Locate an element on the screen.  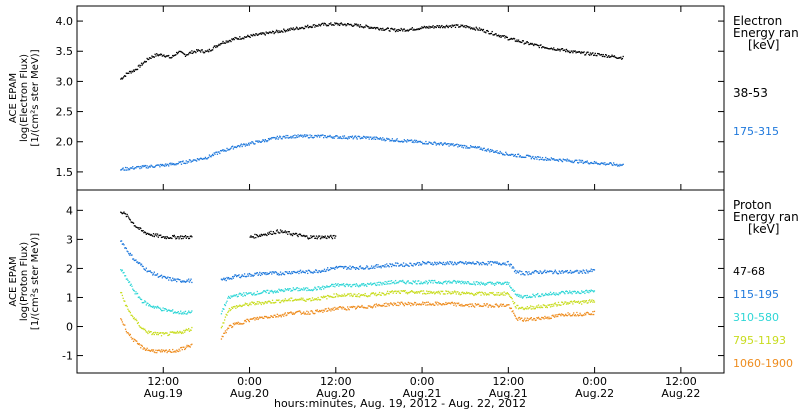
xtick-label-time: 12:00 is located at coordinates (336, 381).